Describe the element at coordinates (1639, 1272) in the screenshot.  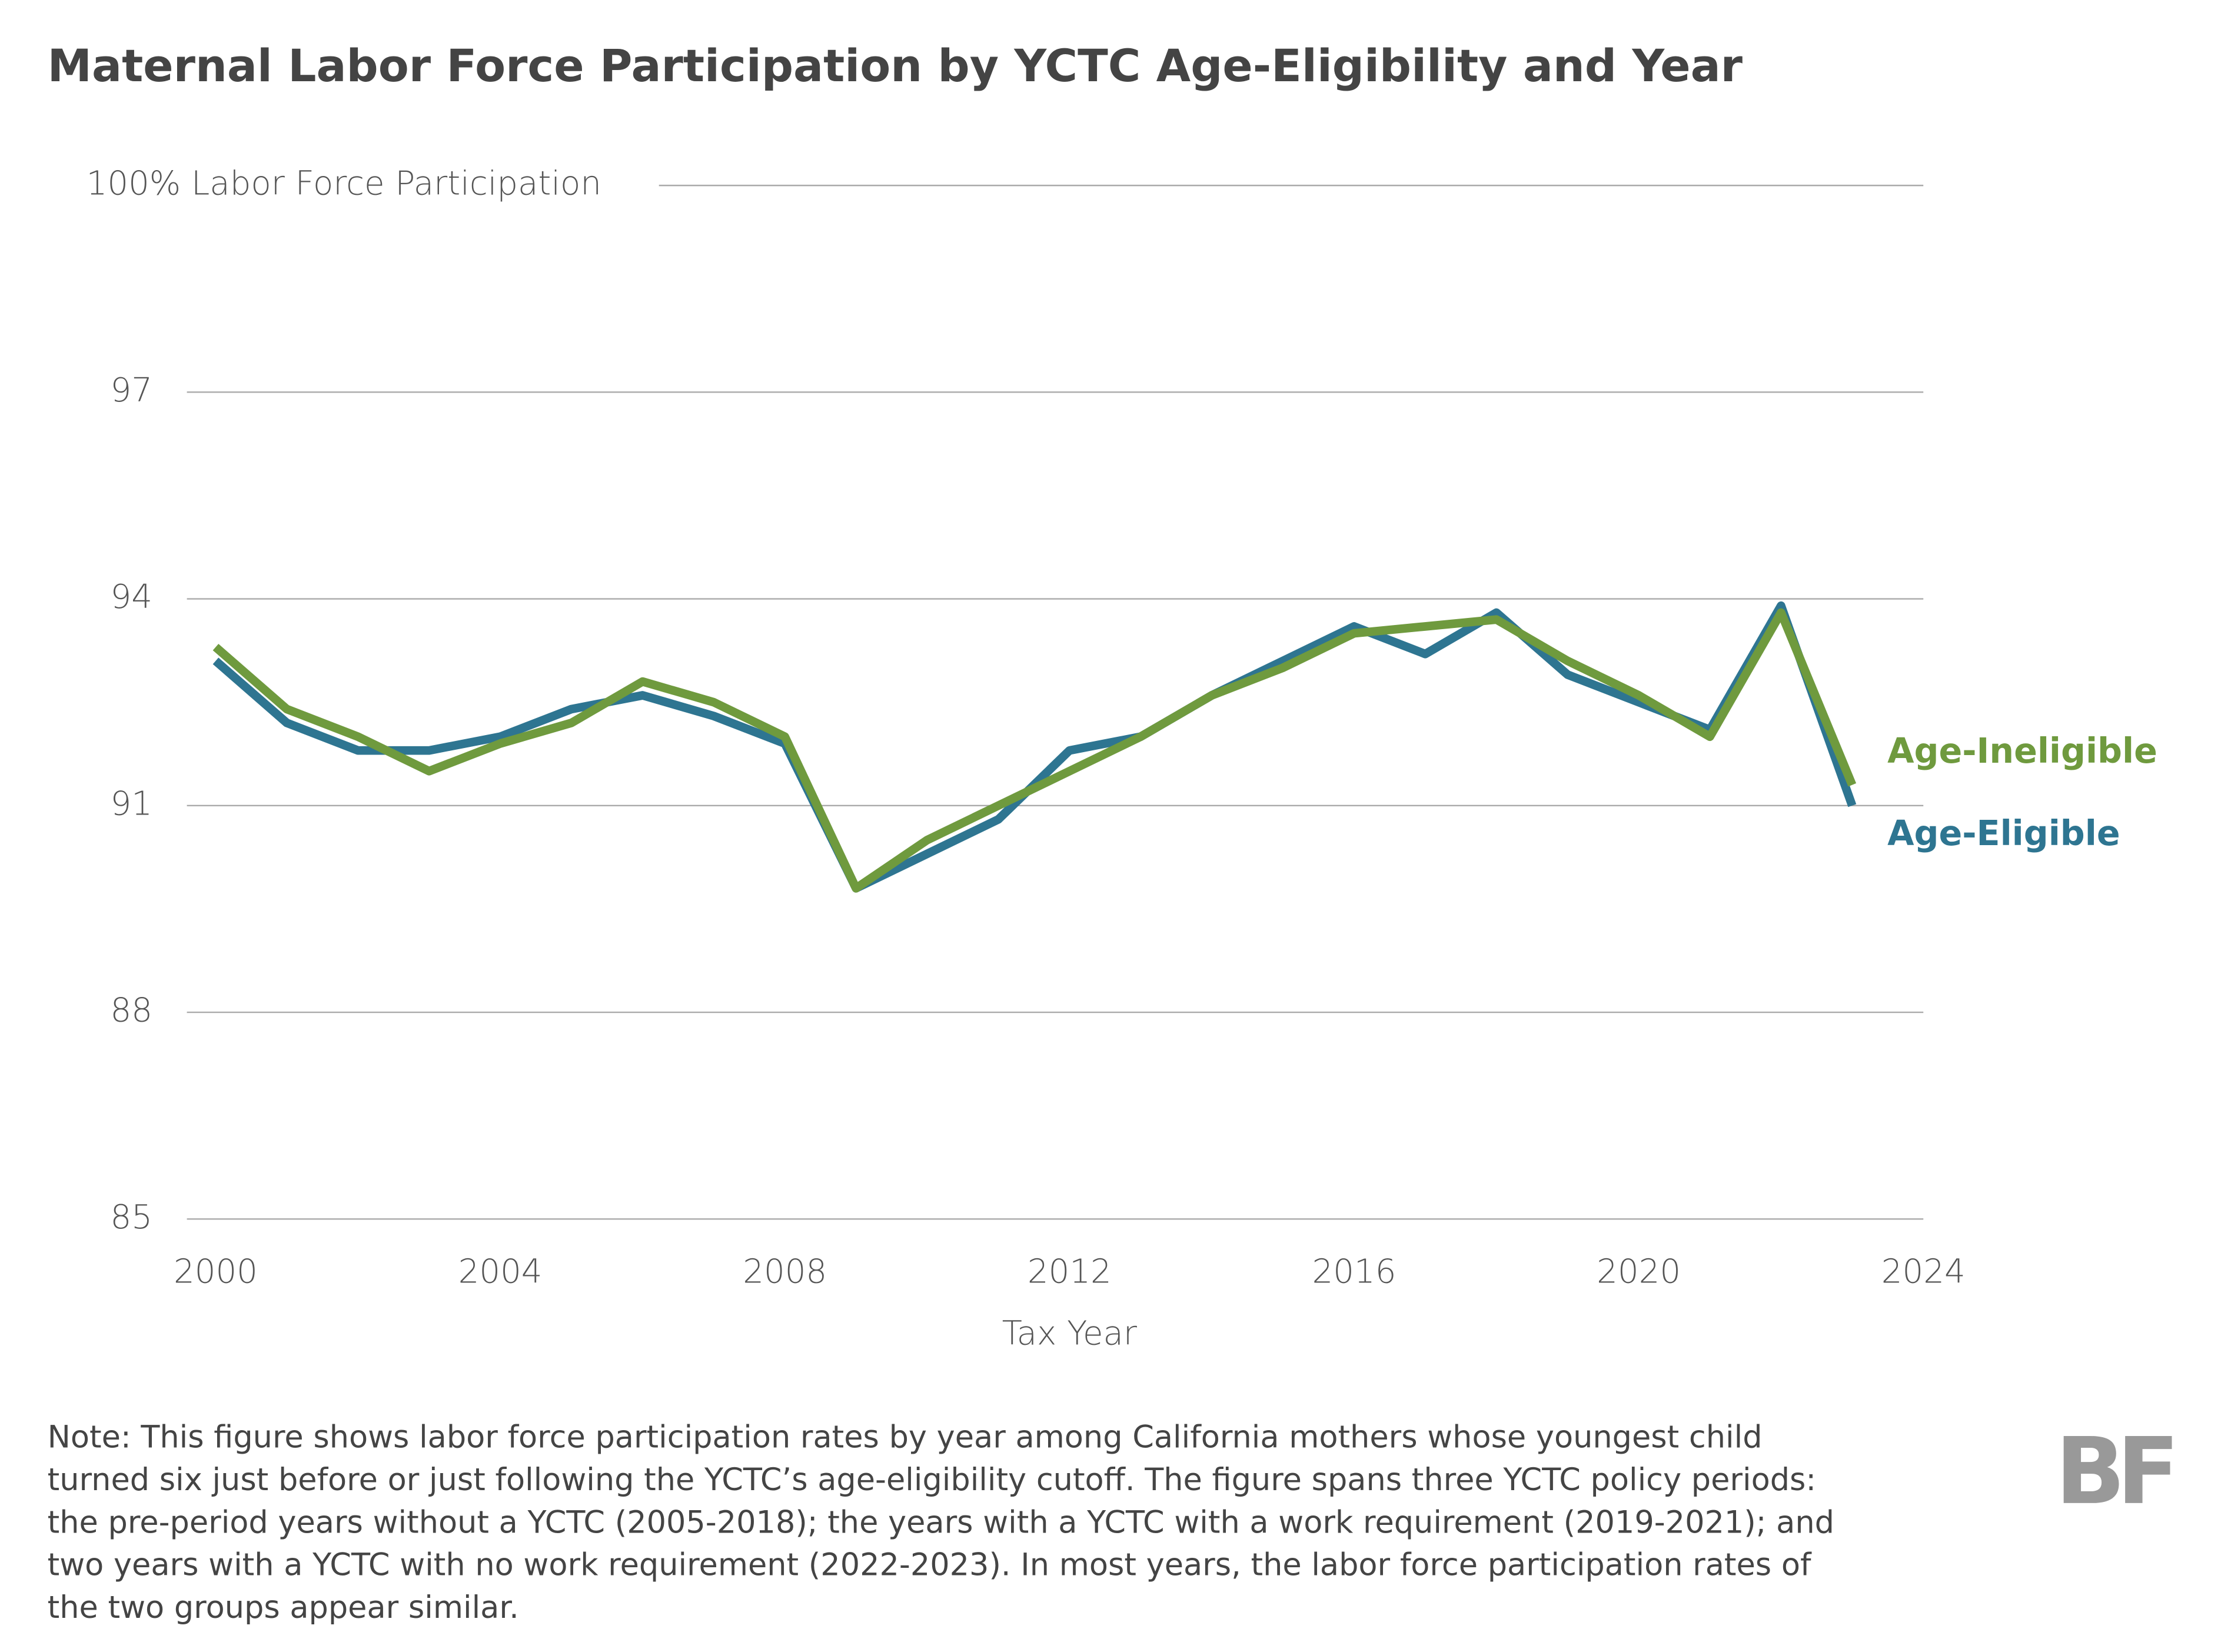
I see `x-tick-label: 2020` at that location.